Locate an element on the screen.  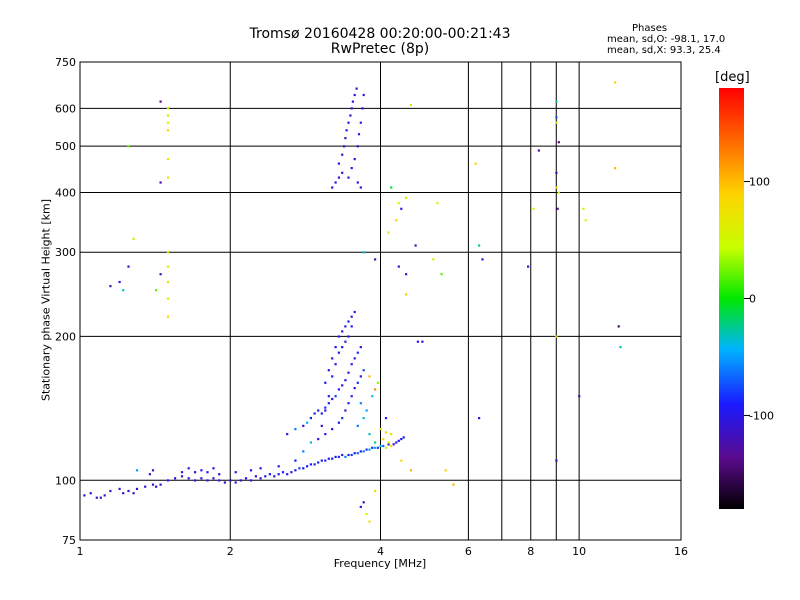
x-tick-label: 4 is located at coordinates (380, 551).